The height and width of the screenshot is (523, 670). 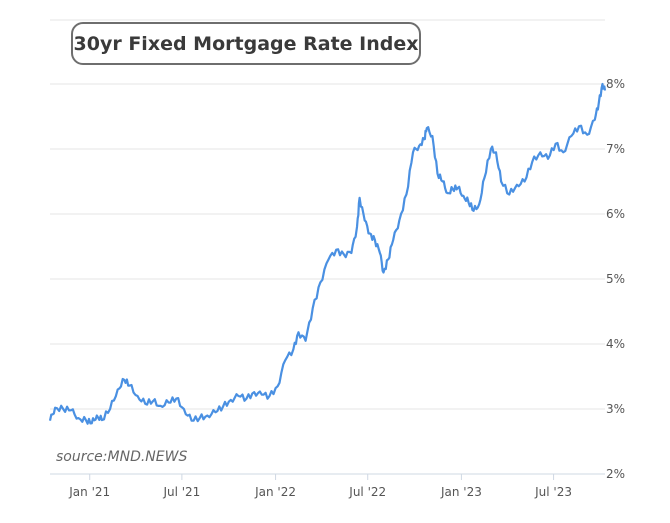 I want to click on x-tick-label: Jul '22, so click(x=367, y=492).